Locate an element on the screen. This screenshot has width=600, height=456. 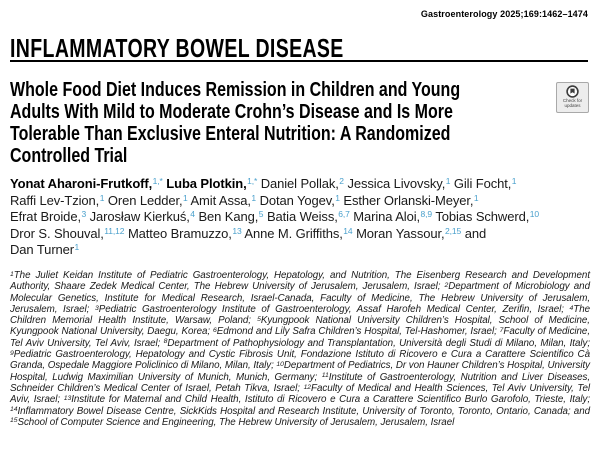
author-affiliation-superscript: 10 is located at coordinates (534, 214).